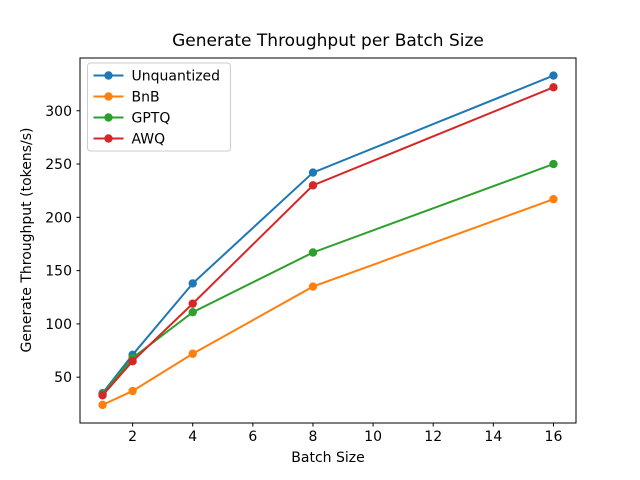 Image resolution: width=640 pixels, height=480 pixels. What do you see at coordinates (433, 437) in the screenshot?
I see `x-tick-label: 12` at bounding box center [433, 437].